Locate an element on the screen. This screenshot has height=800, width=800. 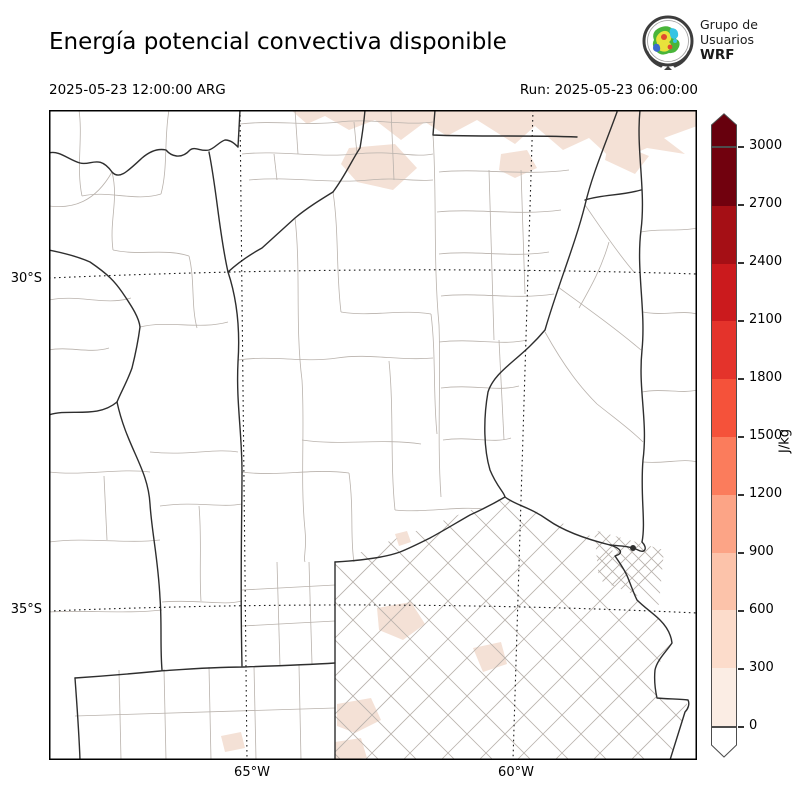
colorbar-over-arrow is located at coordinates (724, 130).